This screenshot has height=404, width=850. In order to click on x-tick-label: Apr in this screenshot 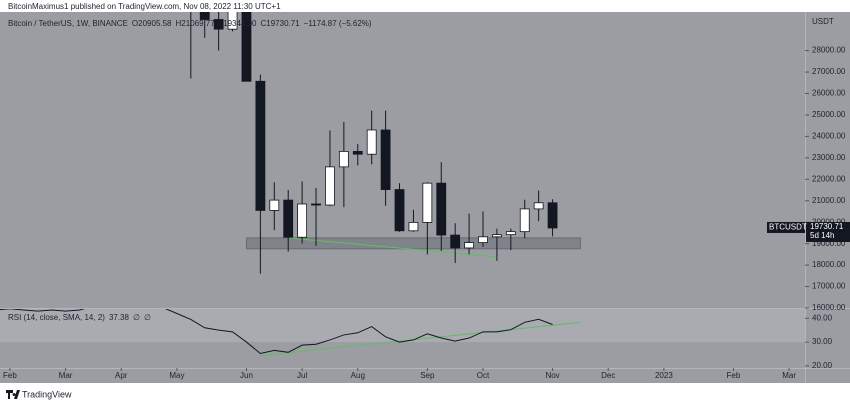, I will do `click(121, 375)`.